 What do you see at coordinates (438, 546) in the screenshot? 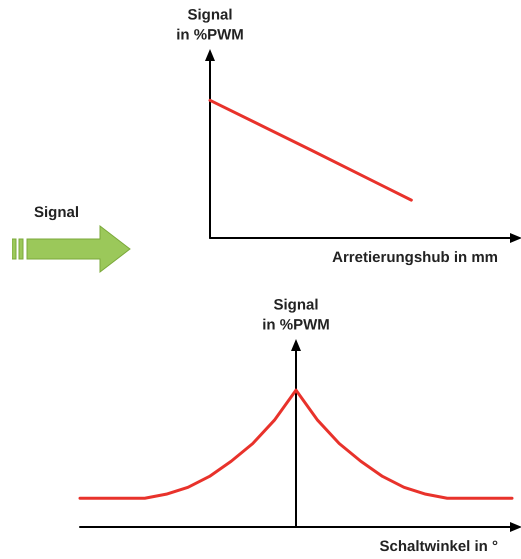
I see `x-axis-title: Schaltwinkel in °` at bounding box center [438, 546].